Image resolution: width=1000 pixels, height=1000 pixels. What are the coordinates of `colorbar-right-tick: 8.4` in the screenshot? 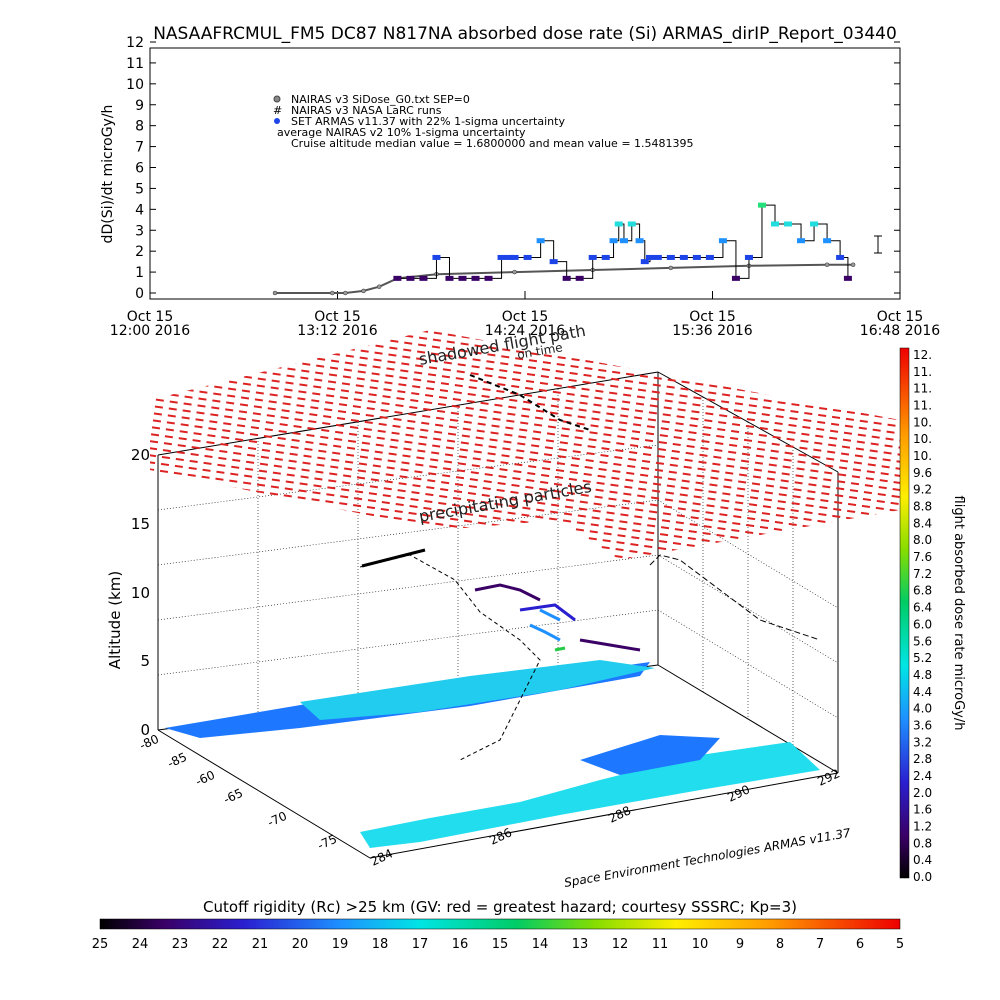 It's located at (922, 523).